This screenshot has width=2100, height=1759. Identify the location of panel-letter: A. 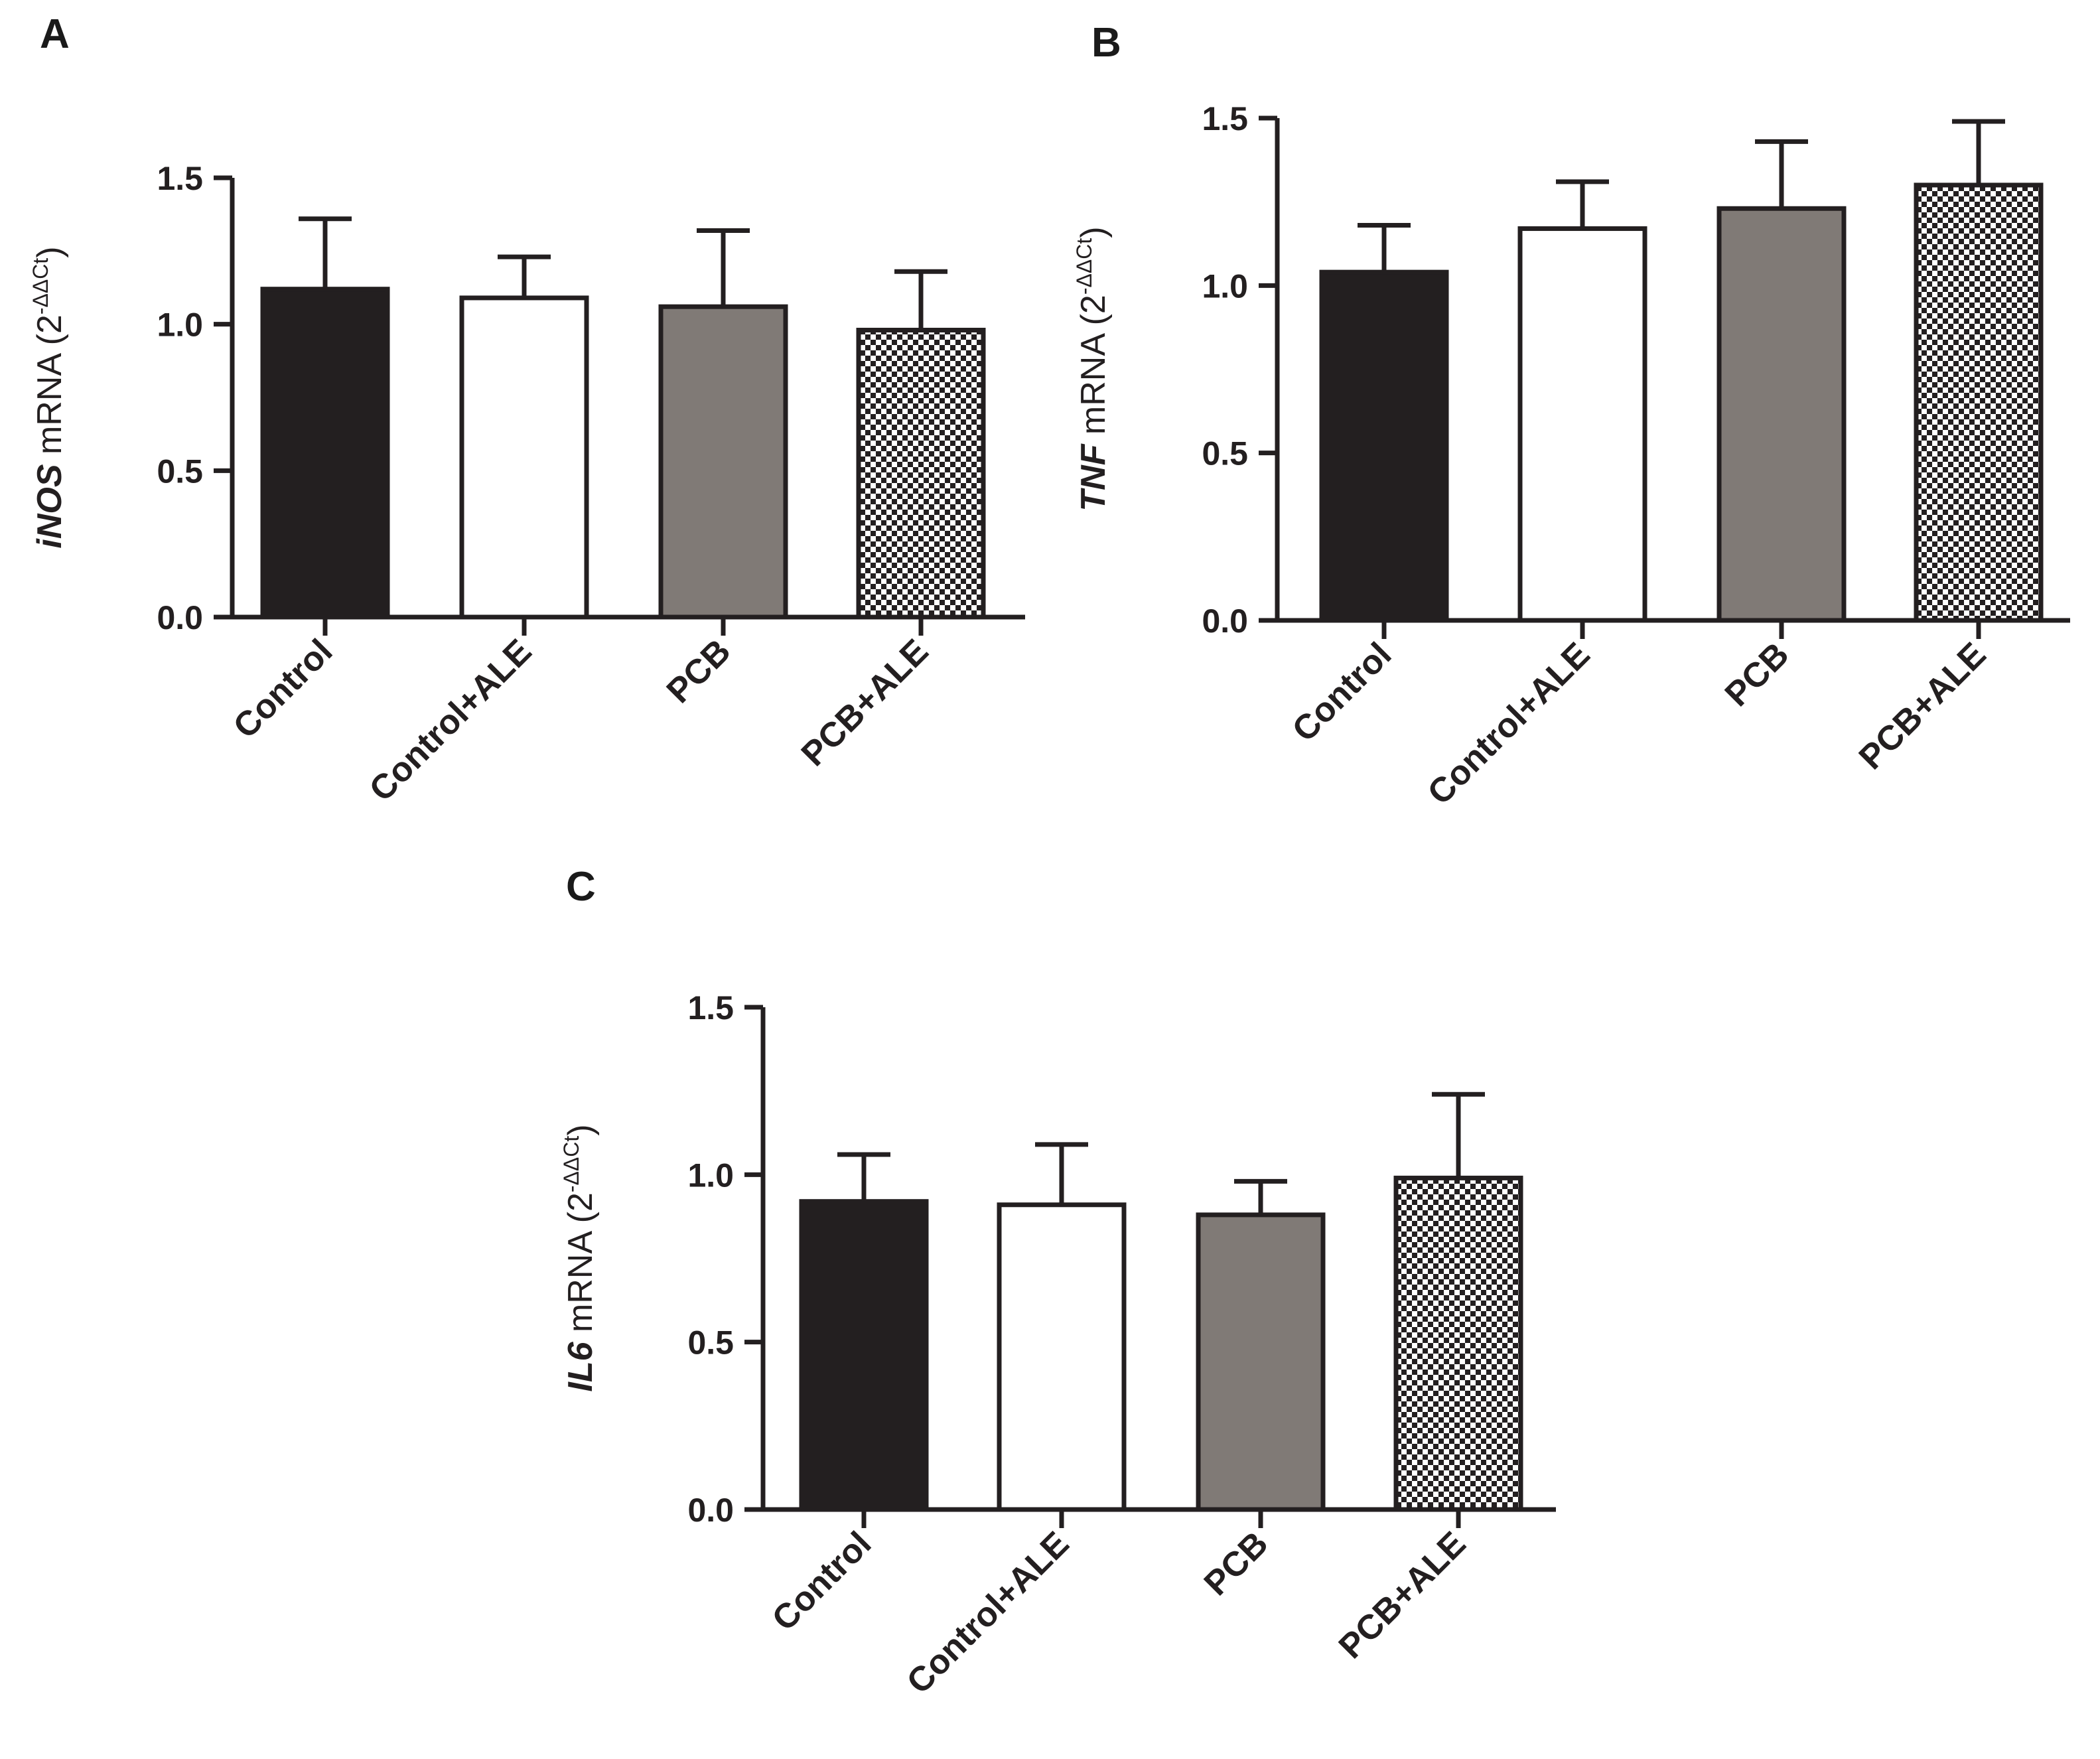
(55, 34).